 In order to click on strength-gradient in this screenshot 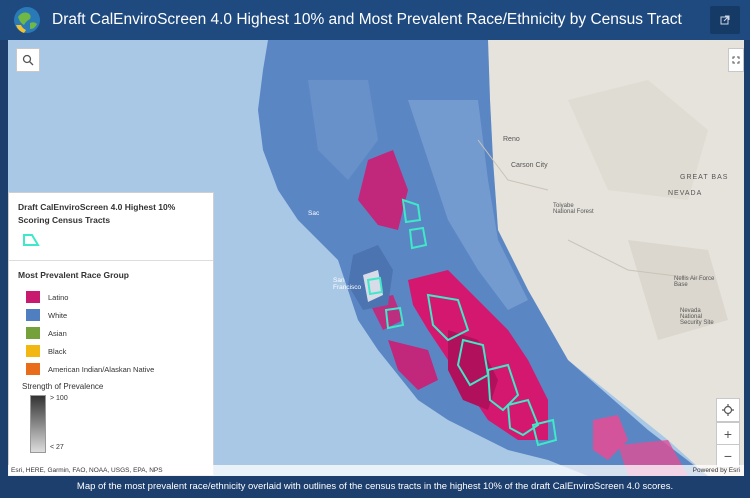, I will do `click(38, 424)`.